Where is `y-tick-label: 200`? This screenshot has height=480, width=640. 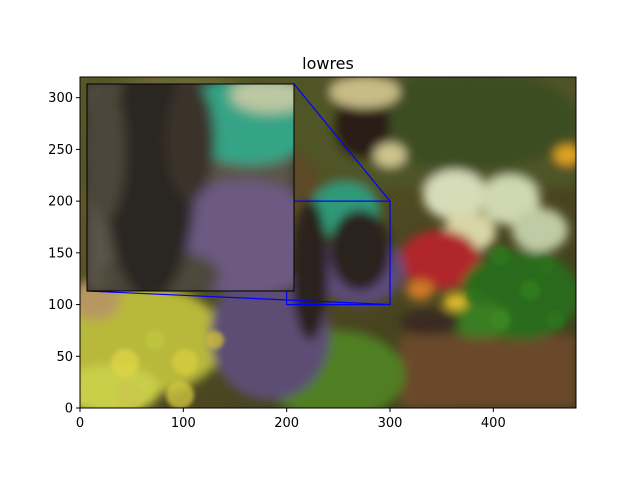 y-tick-label: 200 is located at coordinates (60, 202).